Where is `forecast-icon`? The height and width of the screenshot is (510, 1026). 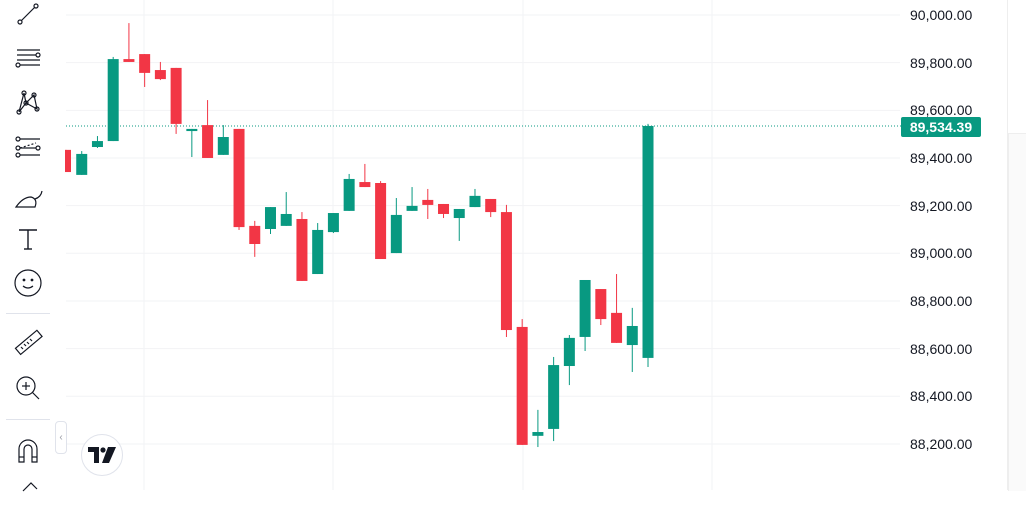
forecast-icon is located at coordinates (28, 147).